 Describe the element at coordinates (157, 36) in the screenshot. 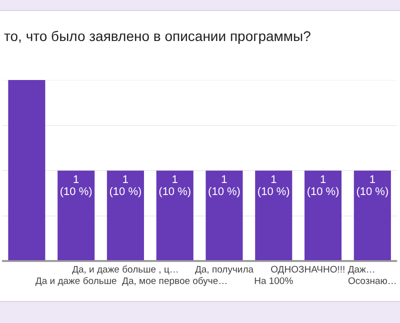

I see `chart-title: то, что было заявлено в описании программы?` at that location.